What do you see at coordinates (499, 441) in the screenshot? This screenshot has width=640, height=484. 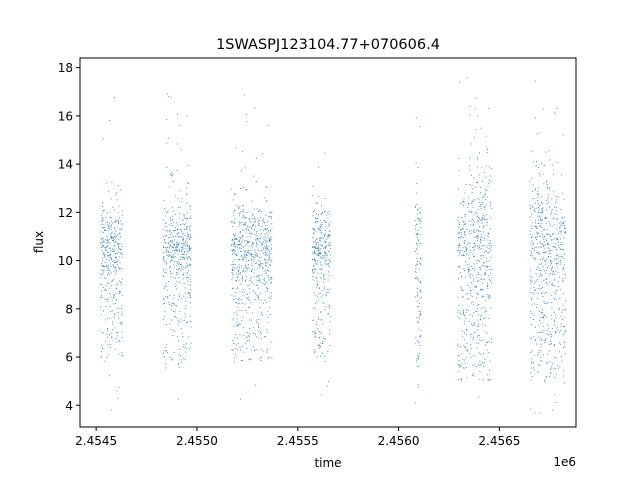 I see `x-tick-label: 2.4565` at bounding box center [499, 441].